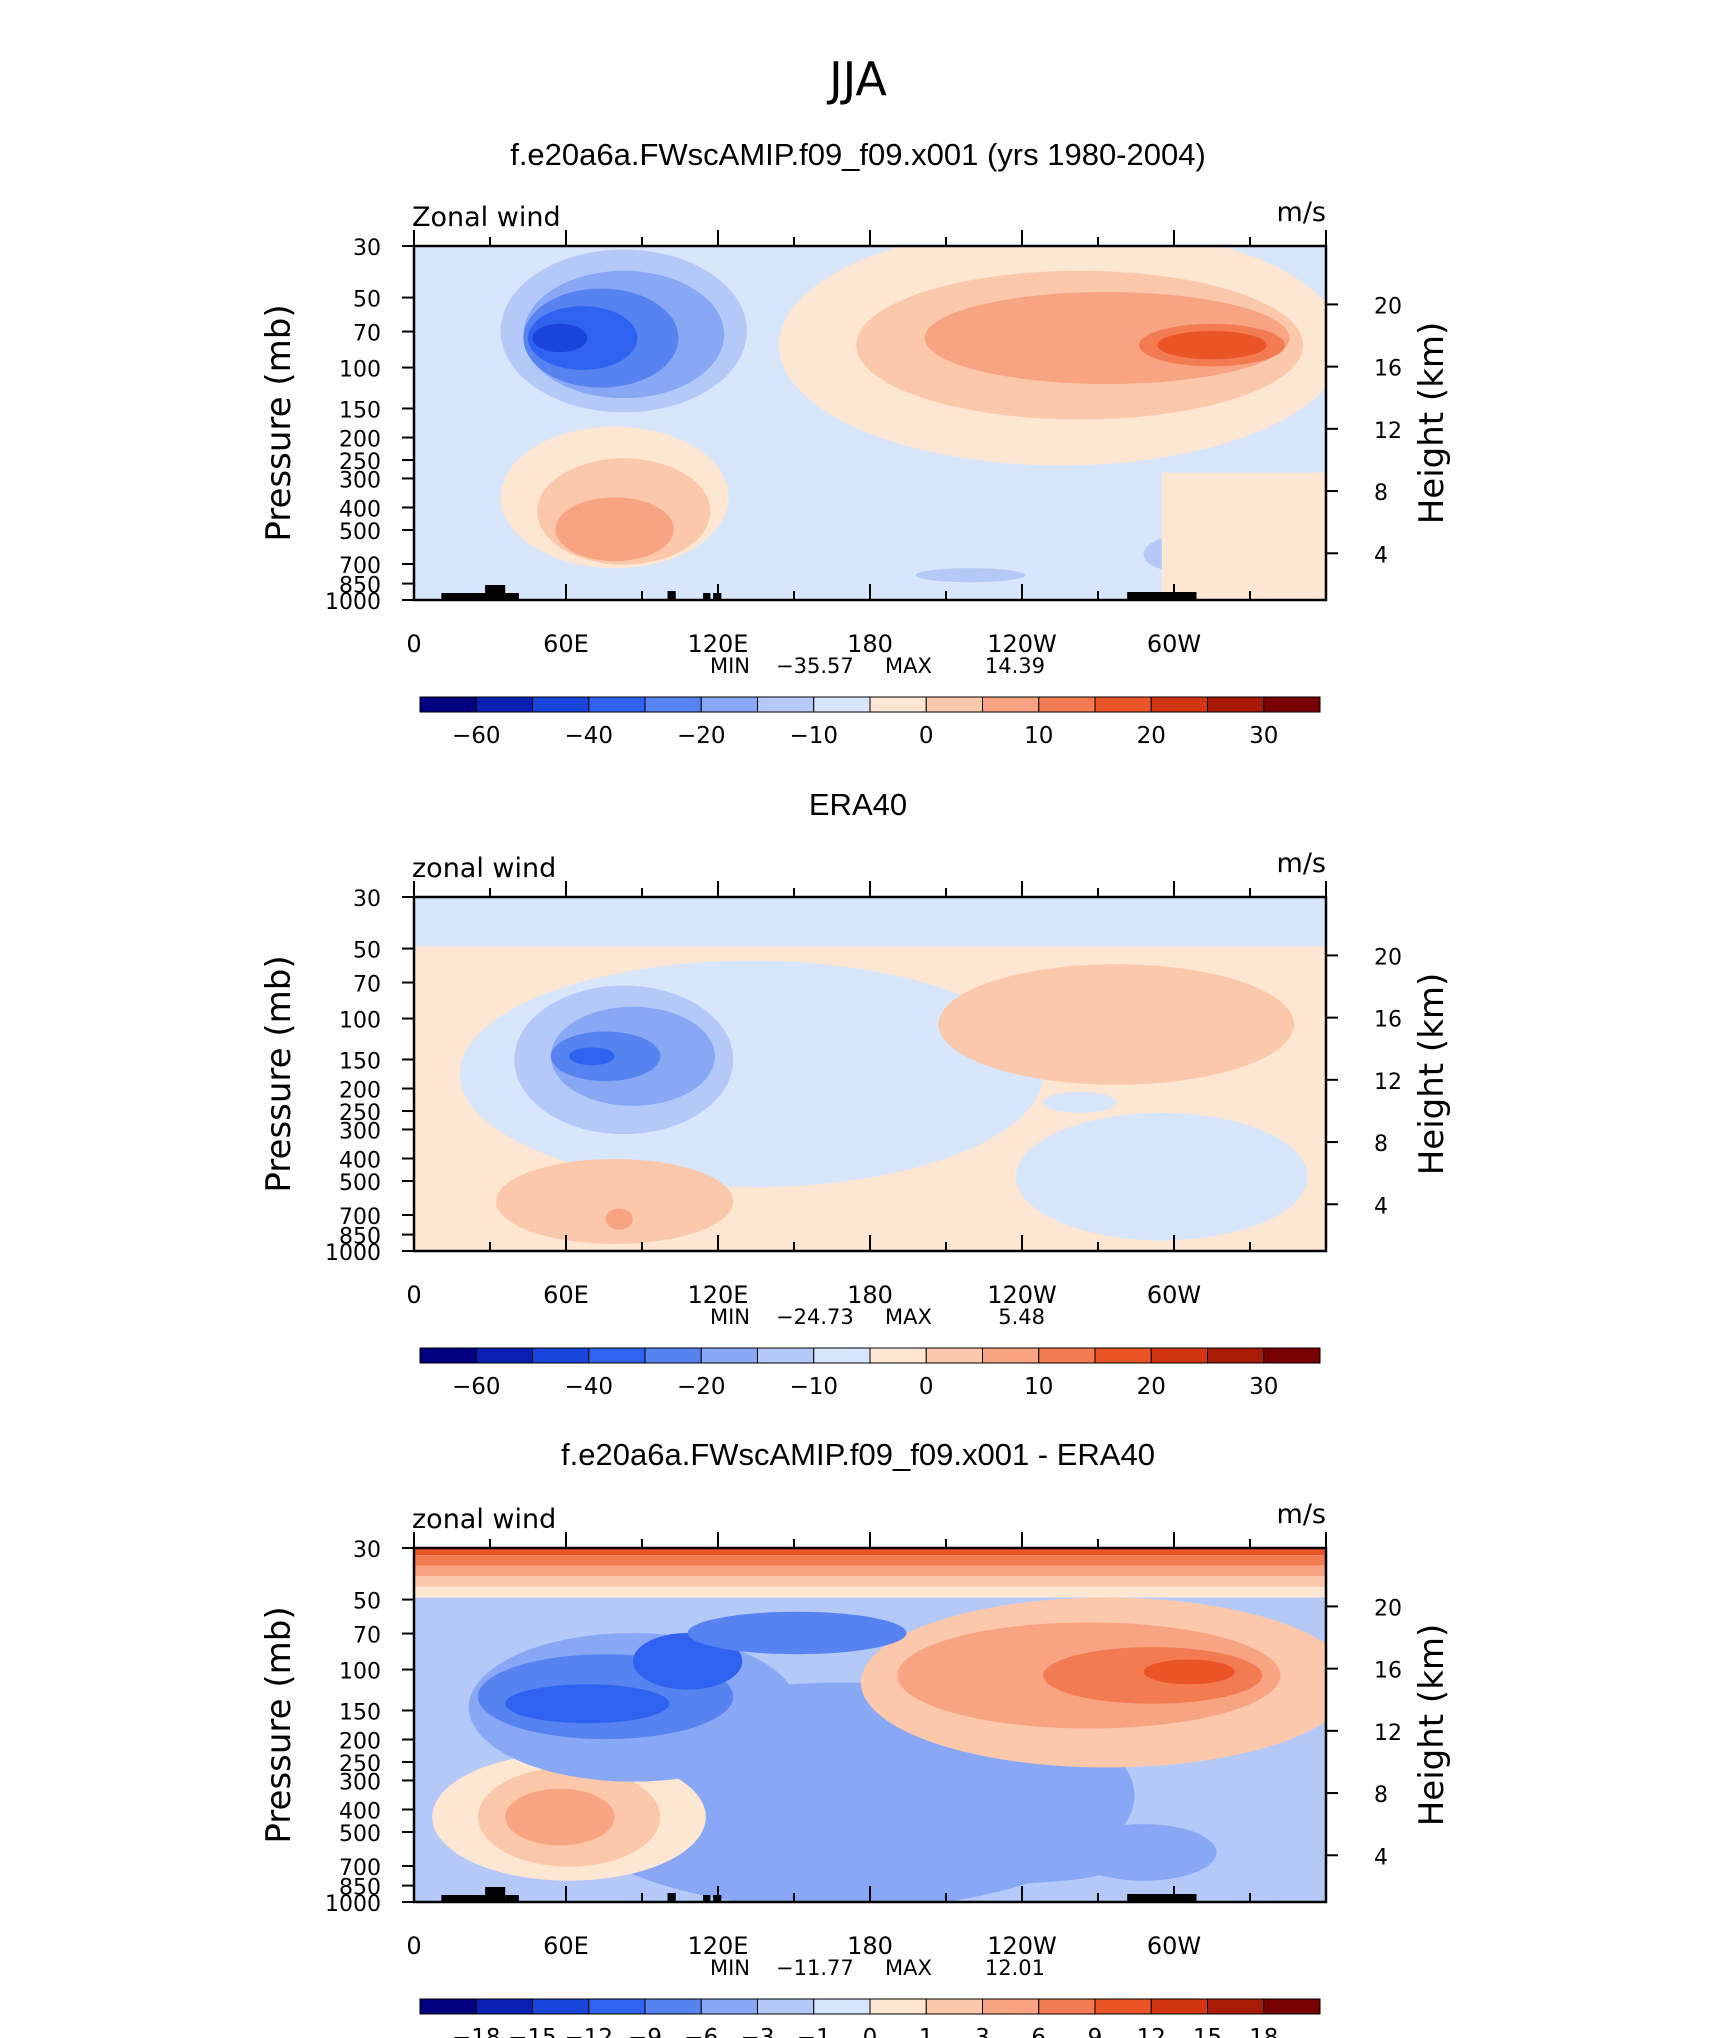 The width and height of the screenshot is (1710, 2038). I want to click on stats-min-value: −24.73, so click(815, 1317).